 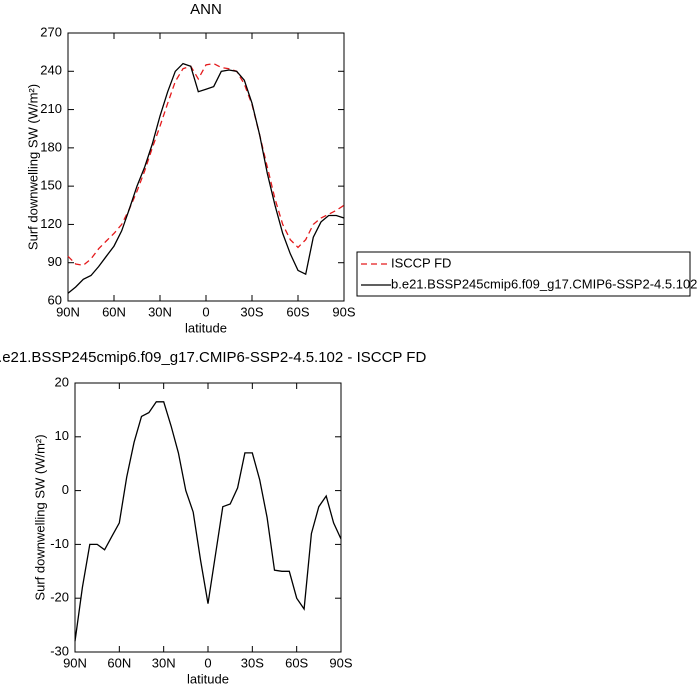 I want to click on y-tick-label: -10, so click(x=59, y=543).